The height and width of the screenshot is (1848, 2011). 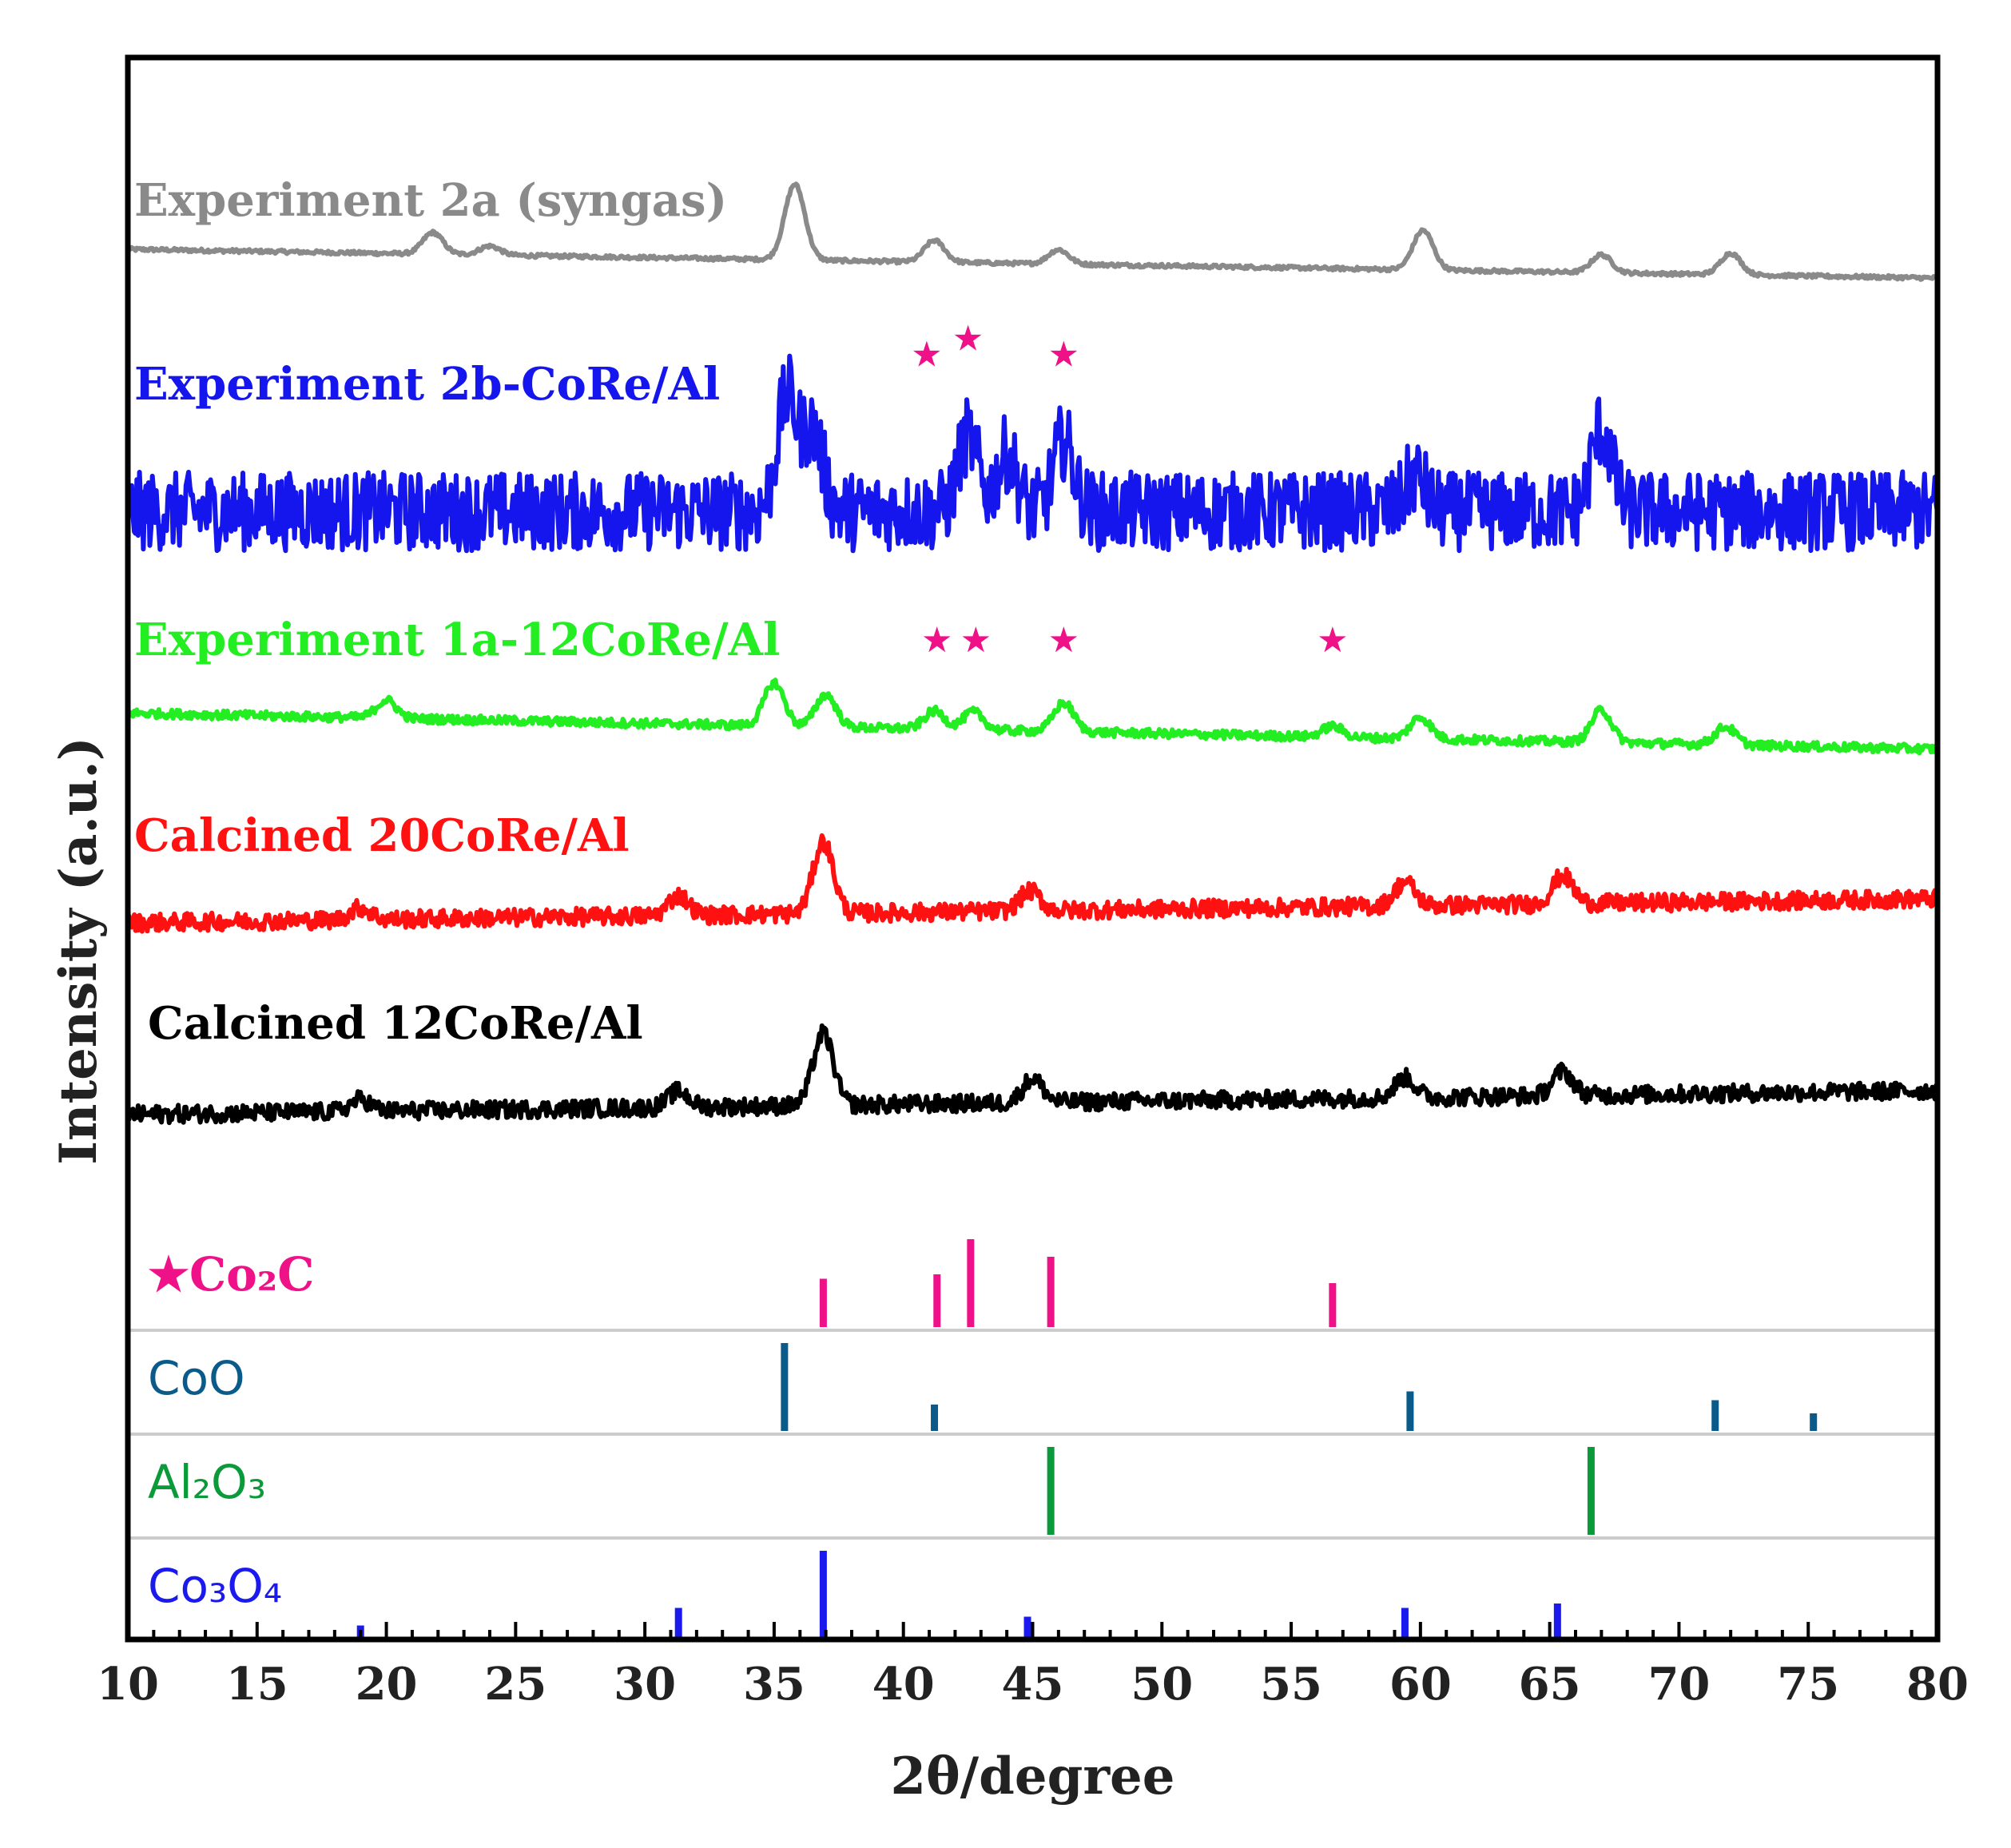 What do you see at coordinates (395, 1024) in the screenshot?
I see `trace-label-calcined-12core-al: Calcined 12CoRe/Al` at bounding box center [395, 1024].